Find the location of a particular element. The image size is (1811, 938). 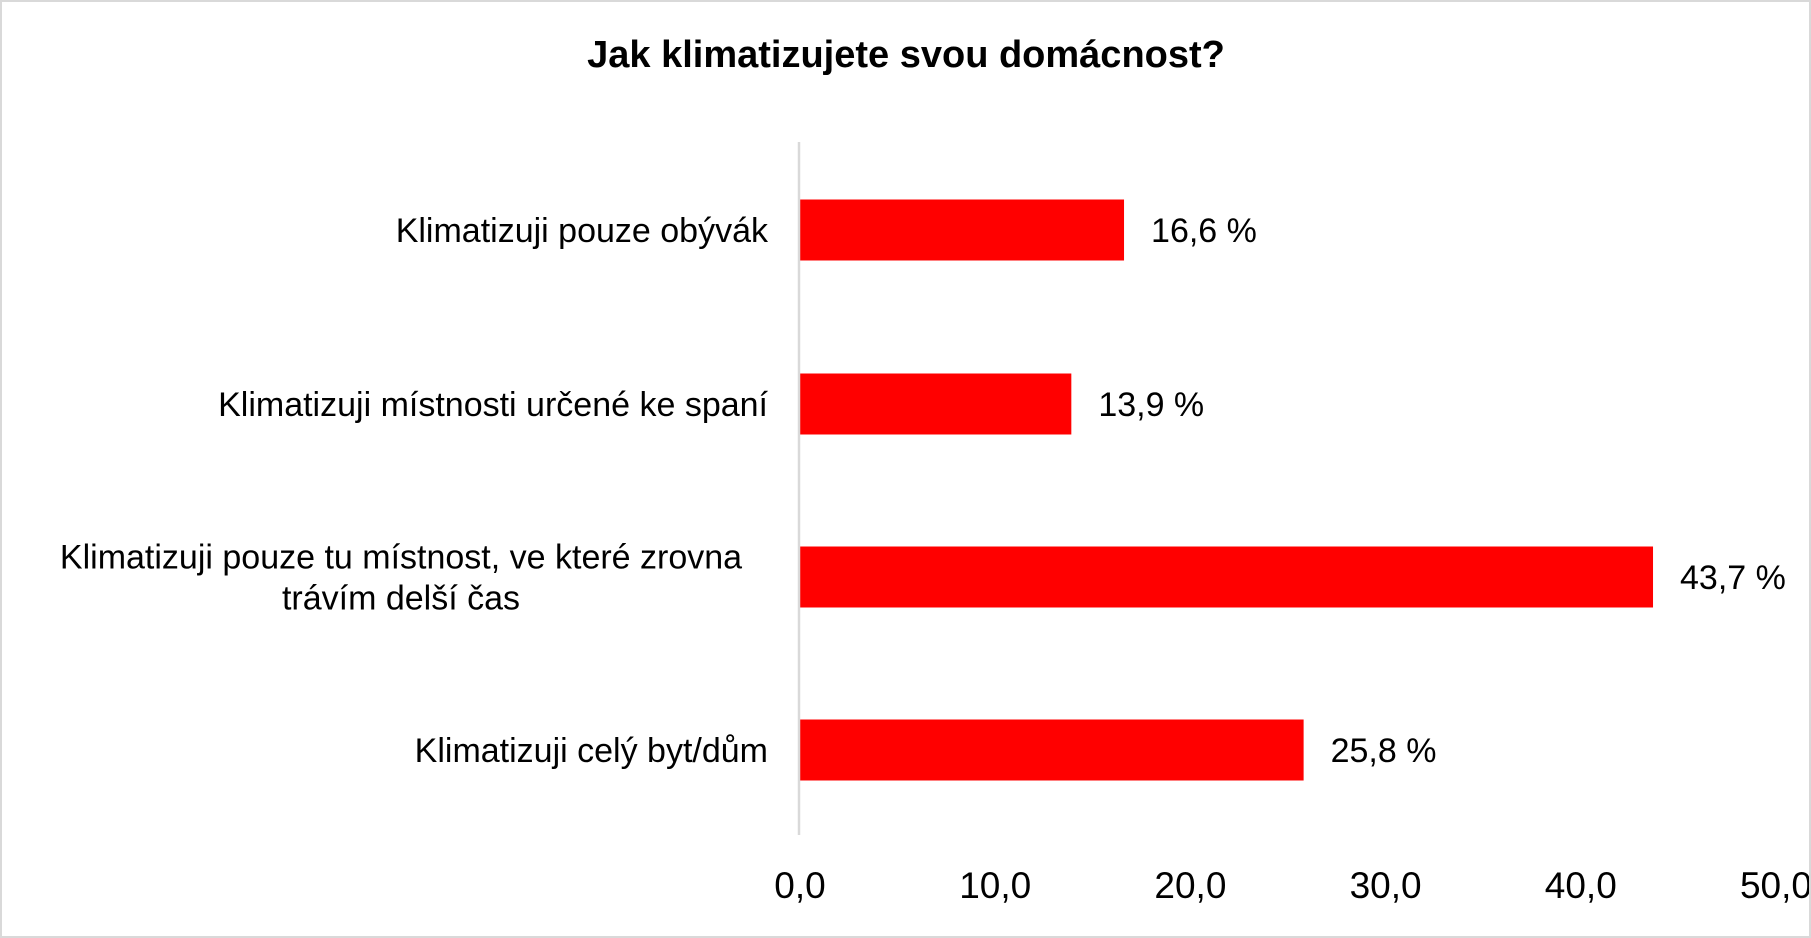

category-label: Klimatizuji pouze obývák is located at coordinates (582, 231).